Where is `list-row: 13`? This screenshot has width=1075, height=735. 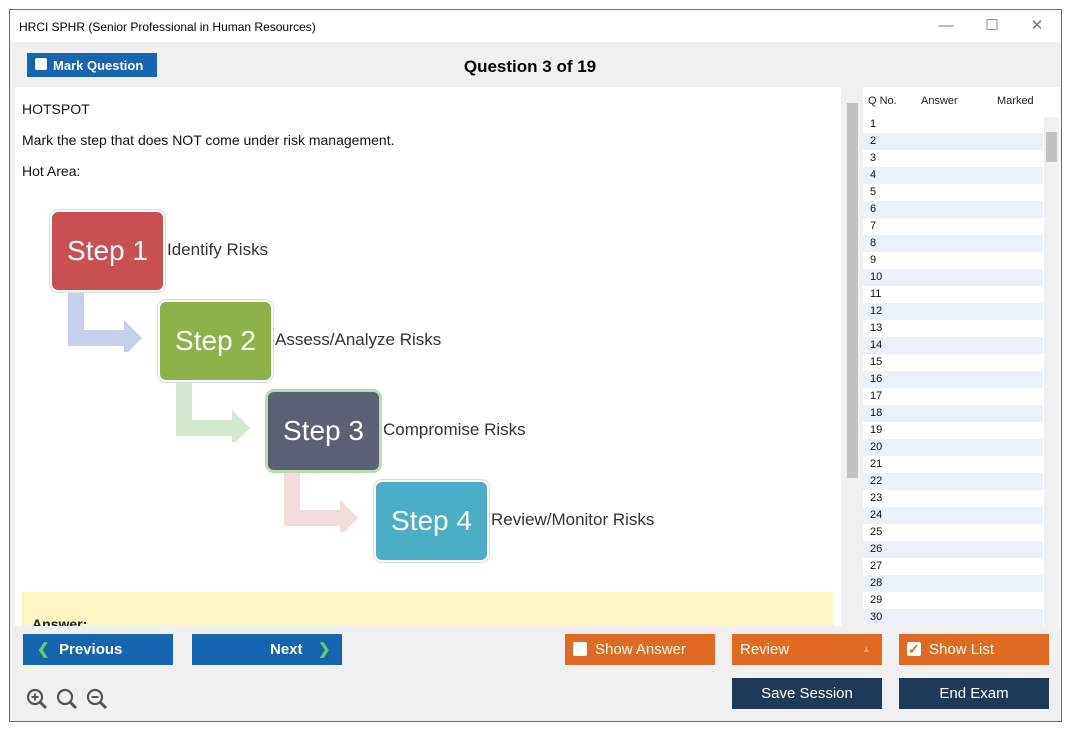 list-row: 13 is located at coordinates (953, 328).